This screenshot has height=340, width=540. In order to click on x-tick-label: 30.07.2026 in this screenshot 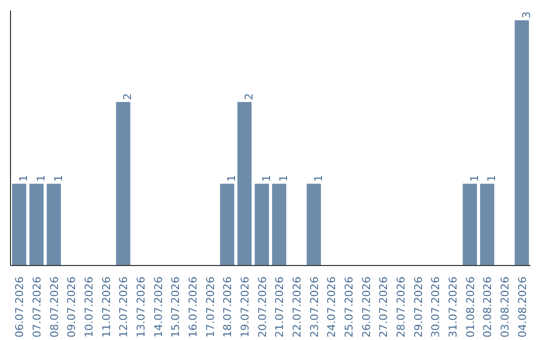, I will do `click(435, 307)`.